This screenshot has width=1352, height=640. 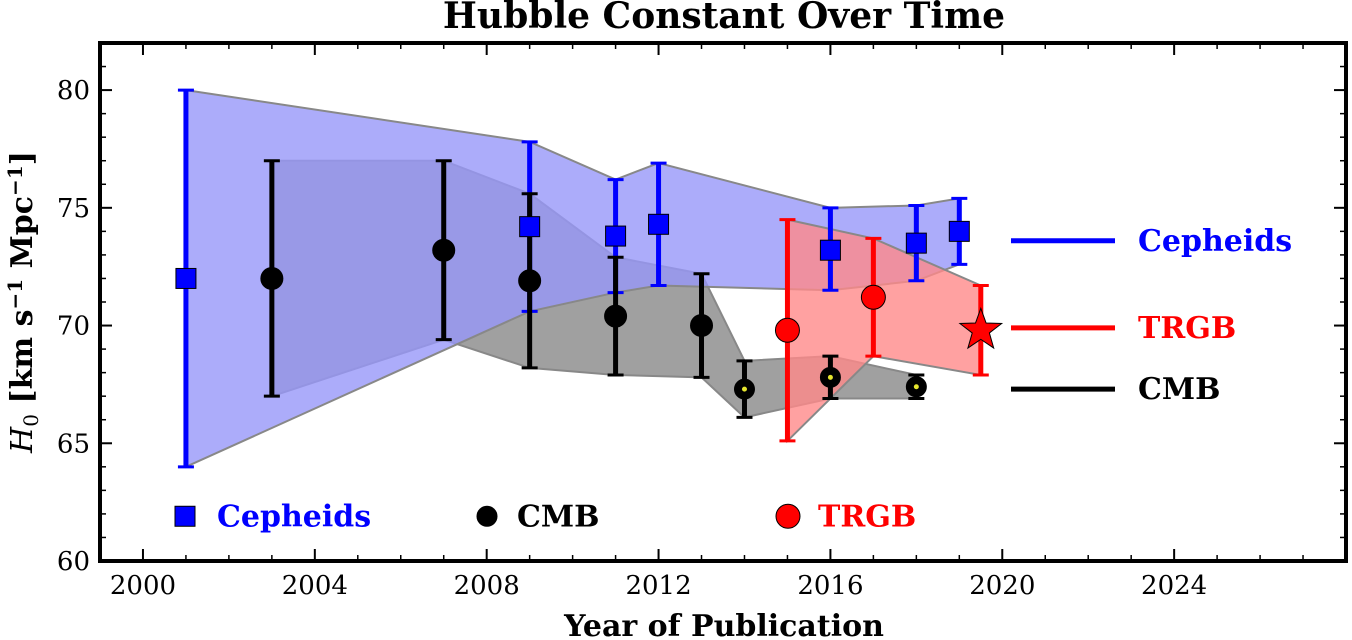 What do you see at coordinates (558, 516) in the screenshot?
I see `legend-label-cmb: CMB` at bounding box center [558, 516].